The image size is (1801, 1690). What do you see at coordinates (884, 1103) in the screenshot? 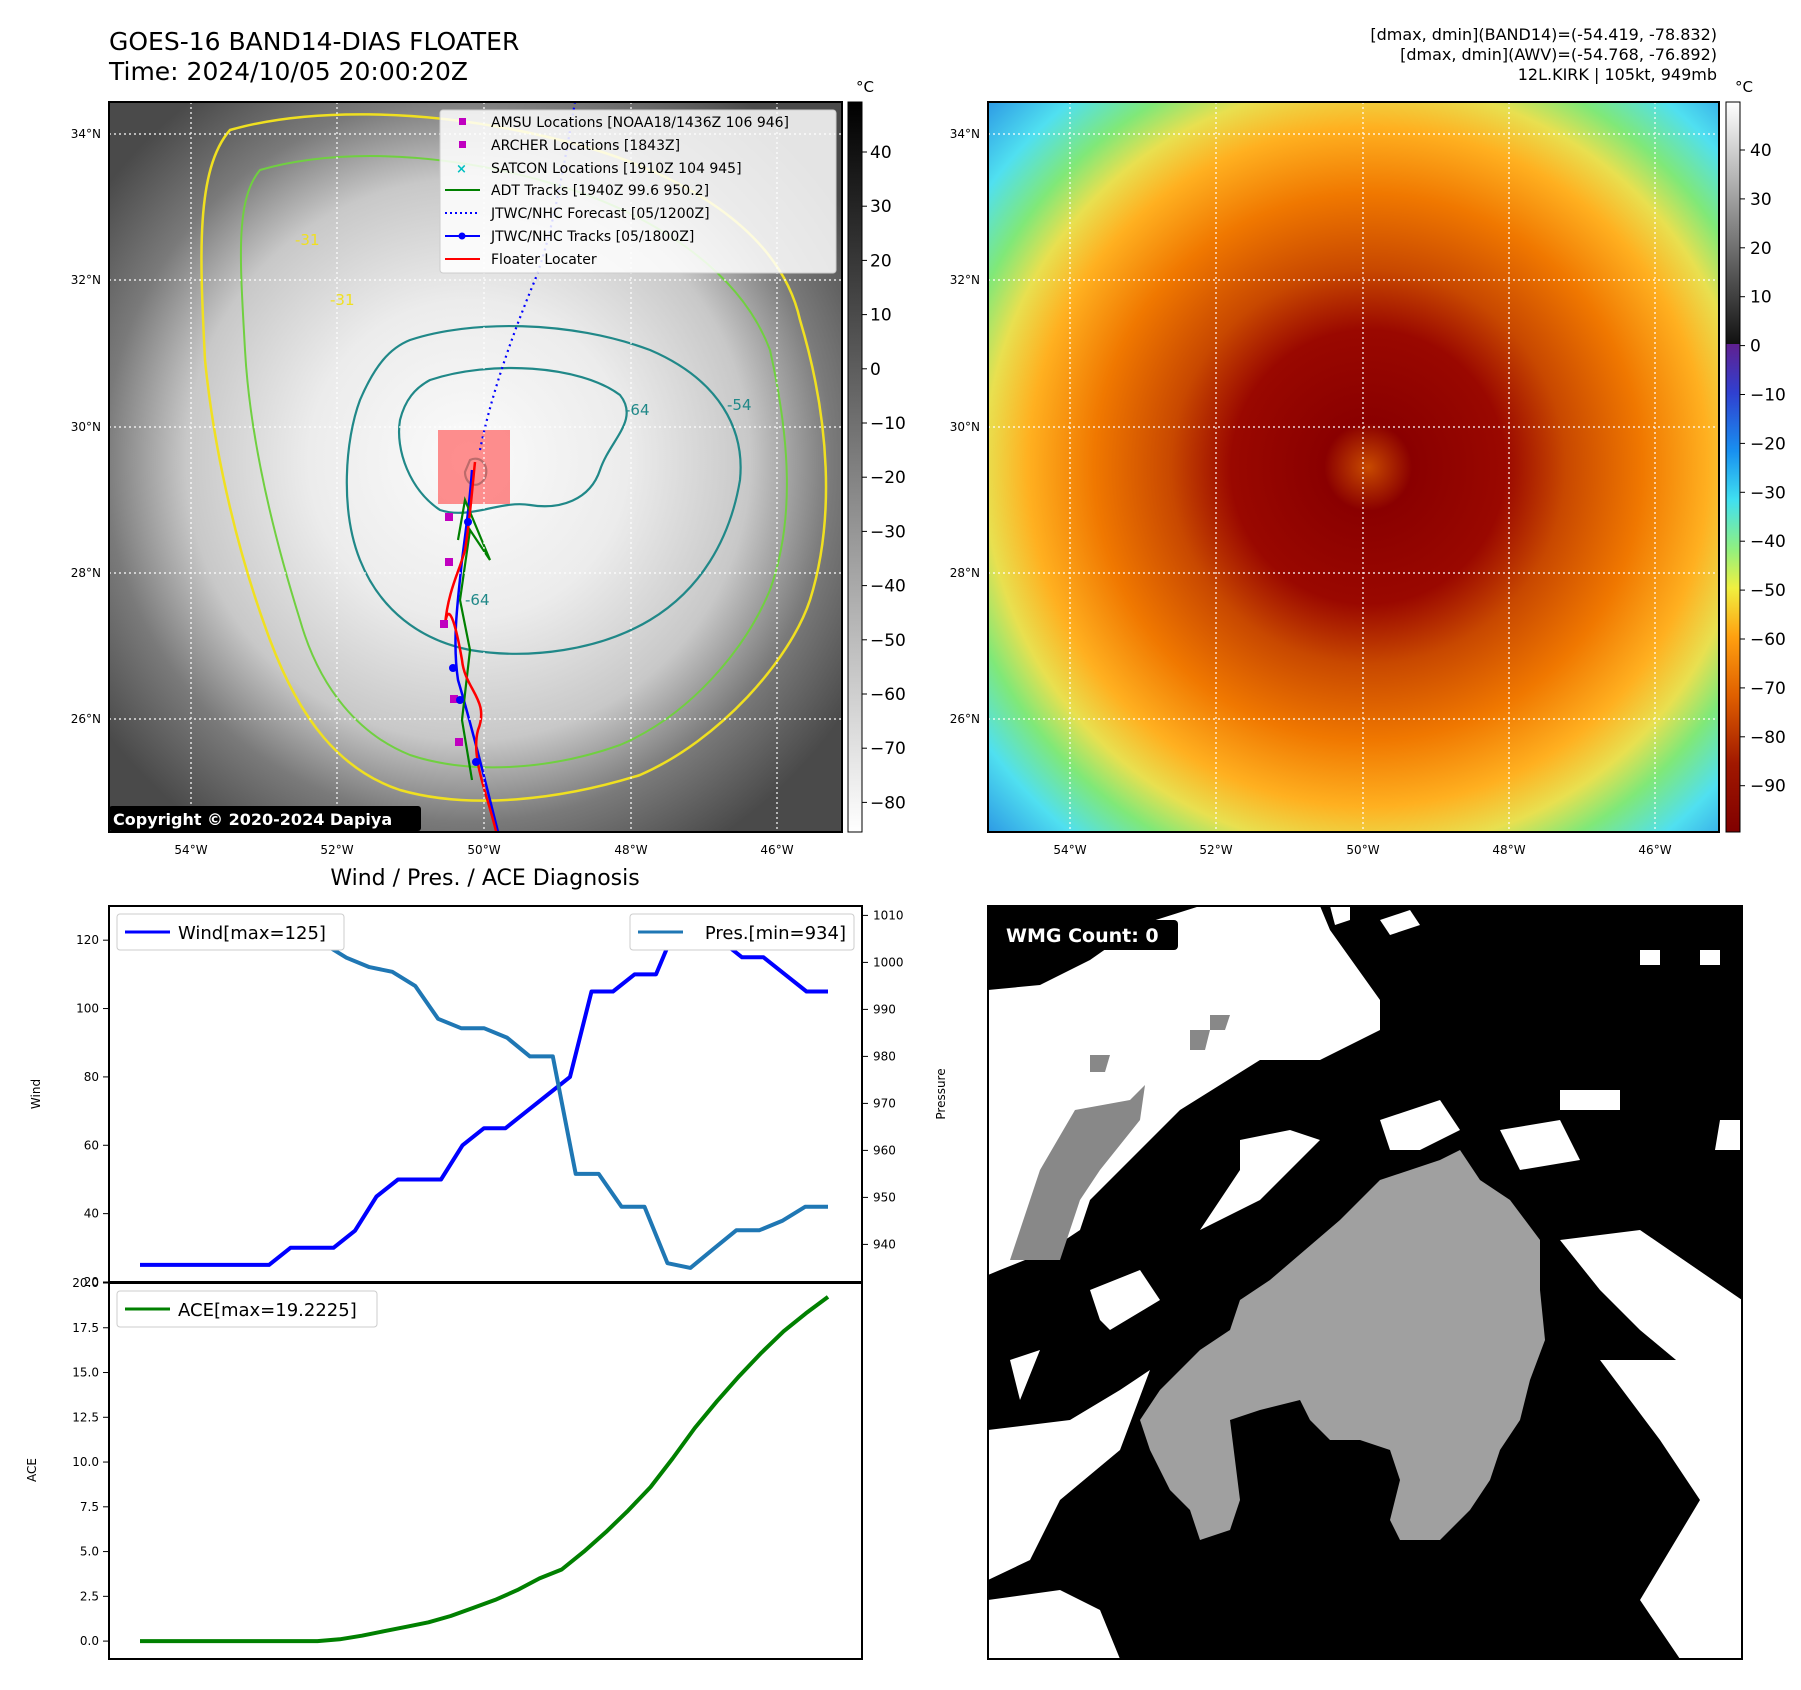
I see `pressure-tick-label: 970` at bounding box center [884, 1103].